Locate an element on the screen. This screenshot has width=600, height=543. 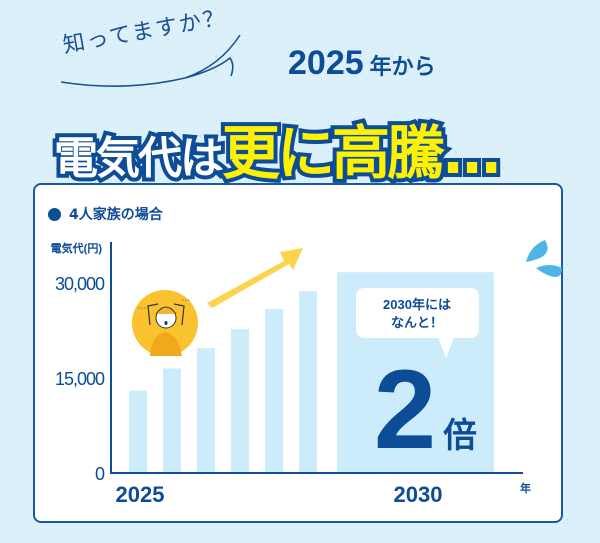
swoosh-line is located at coordinates (150, 60).